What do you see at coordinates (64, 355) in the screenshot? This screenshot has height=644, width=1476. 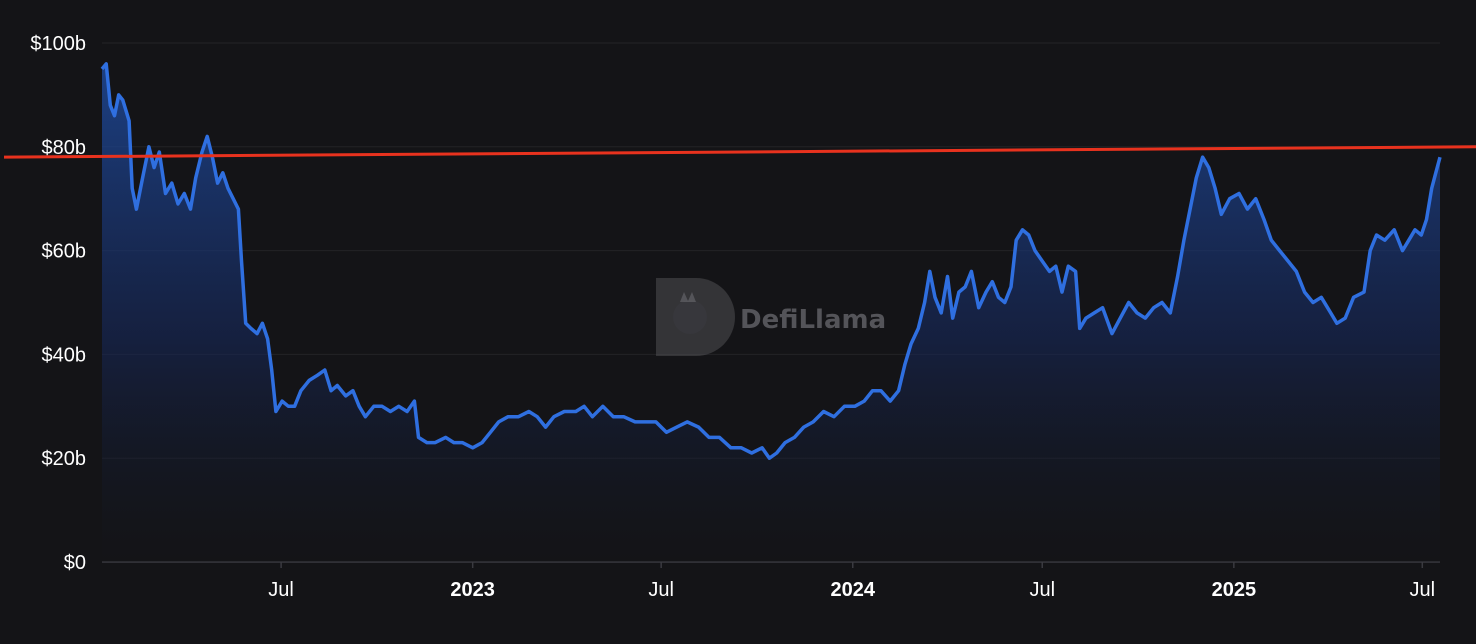 I see `y-tick-label: $40b` at bounding box center [64, 355].